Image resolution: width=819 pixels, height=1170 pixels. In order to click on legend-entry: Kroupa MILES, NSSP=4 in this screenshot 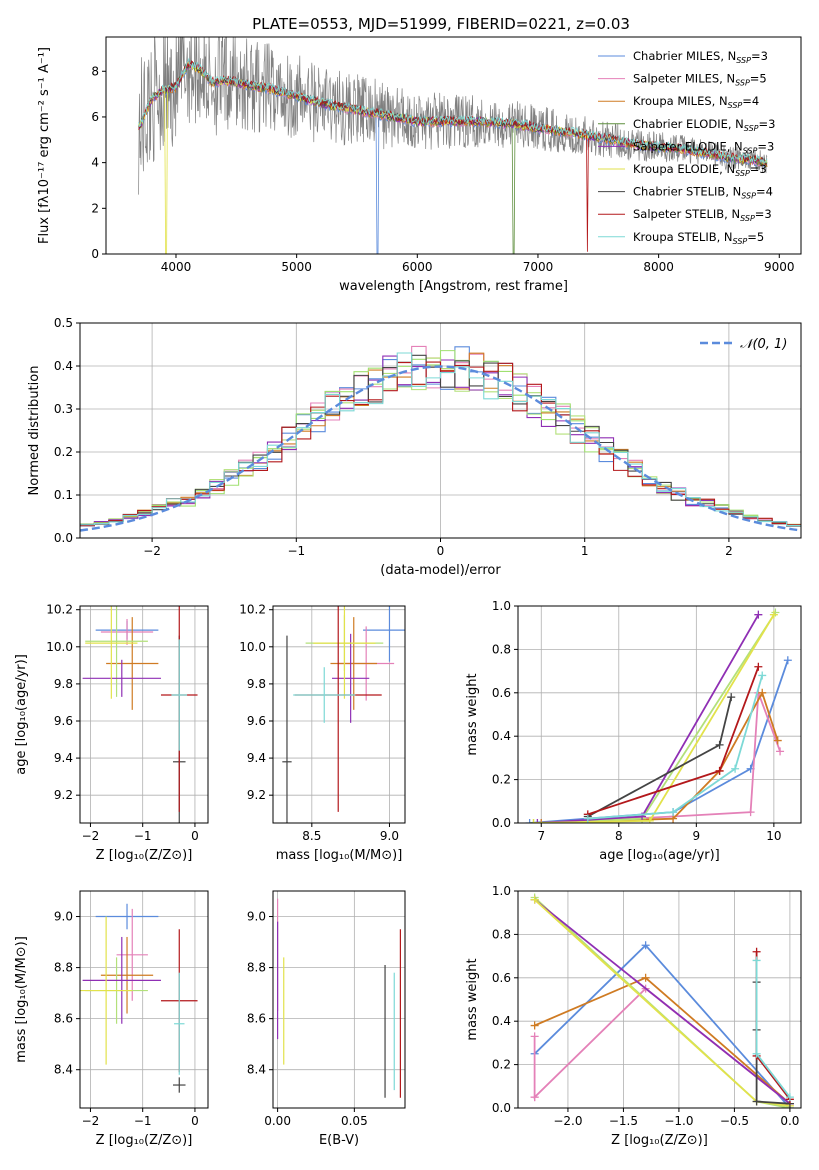, I will do `click(696, 102)`.